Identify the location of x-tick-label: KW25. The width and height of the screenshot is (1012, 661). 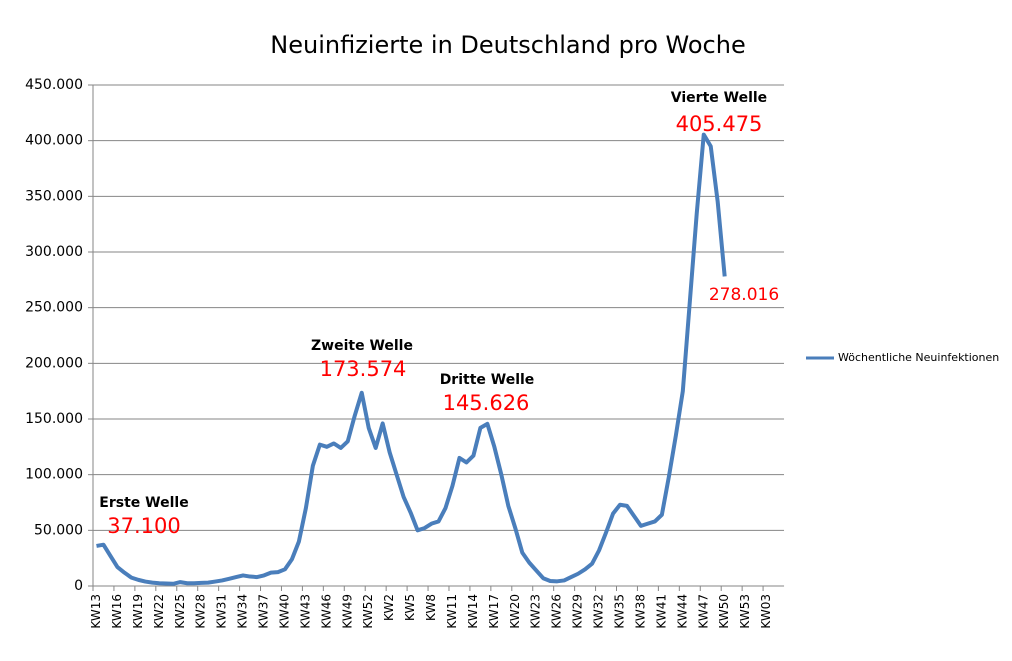
(180, 611).